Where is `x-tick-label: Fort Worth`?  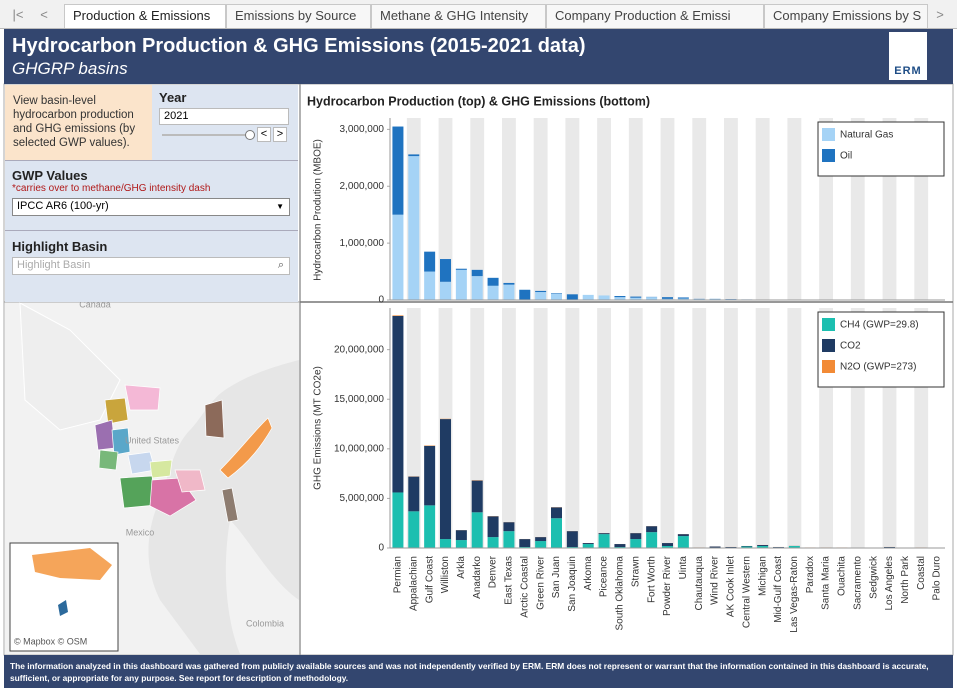
x-tick-label: Fort Worth is located at coordinates (651, 579).